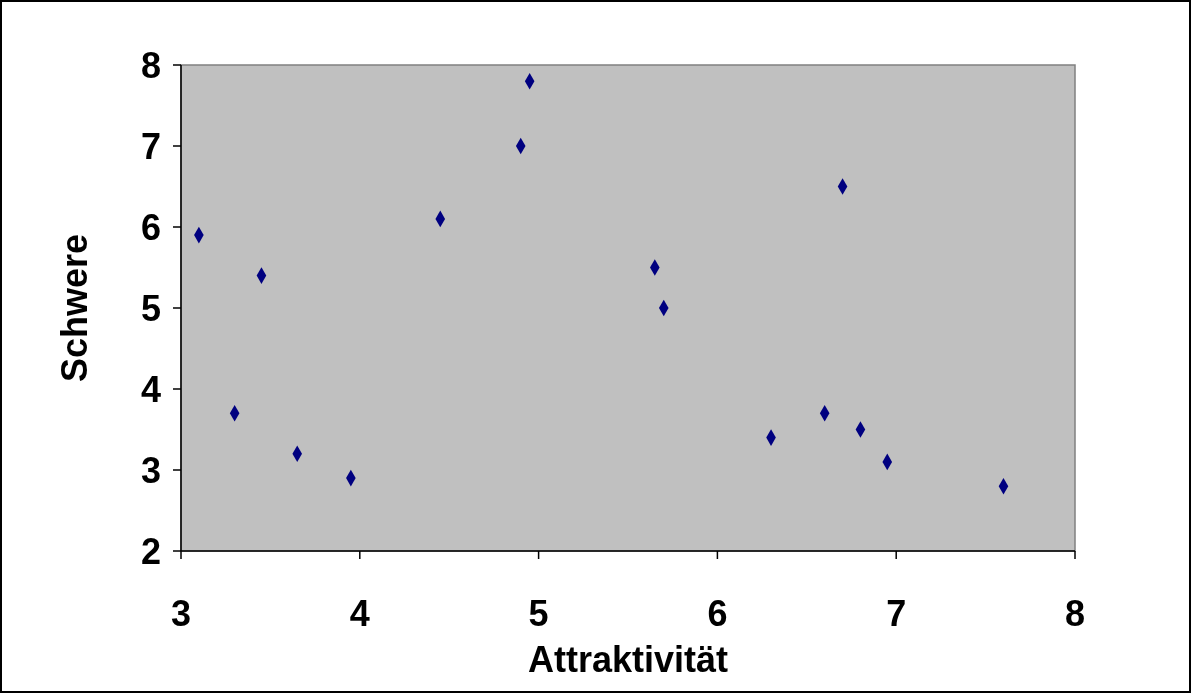 This screenshot has height=693, width=1191. What do you see at coordinates (150, 146) in the screenshot?
I see `y-tick-label: 7` at bounding box center [150, 146].